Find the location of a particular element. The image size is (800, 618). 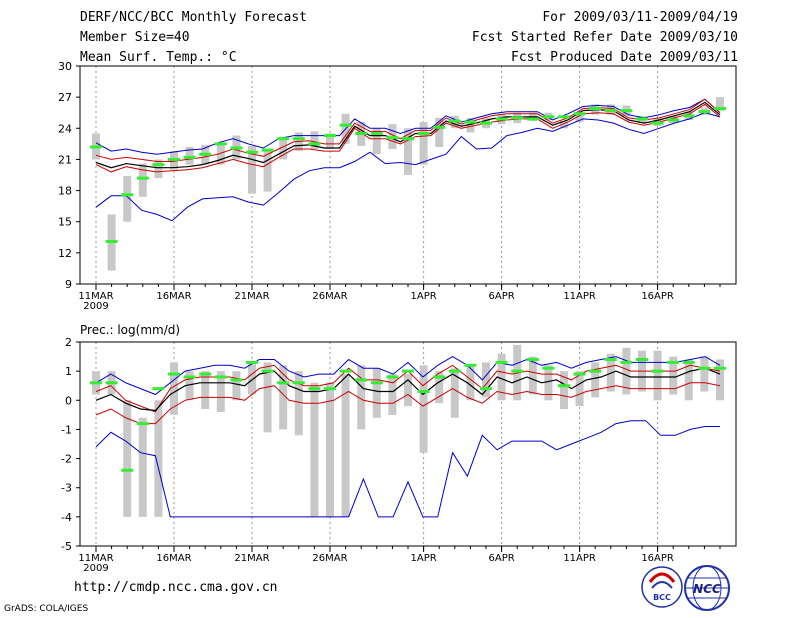

prec-ytick-label-0: -5 is located at coordinates (66, 546).